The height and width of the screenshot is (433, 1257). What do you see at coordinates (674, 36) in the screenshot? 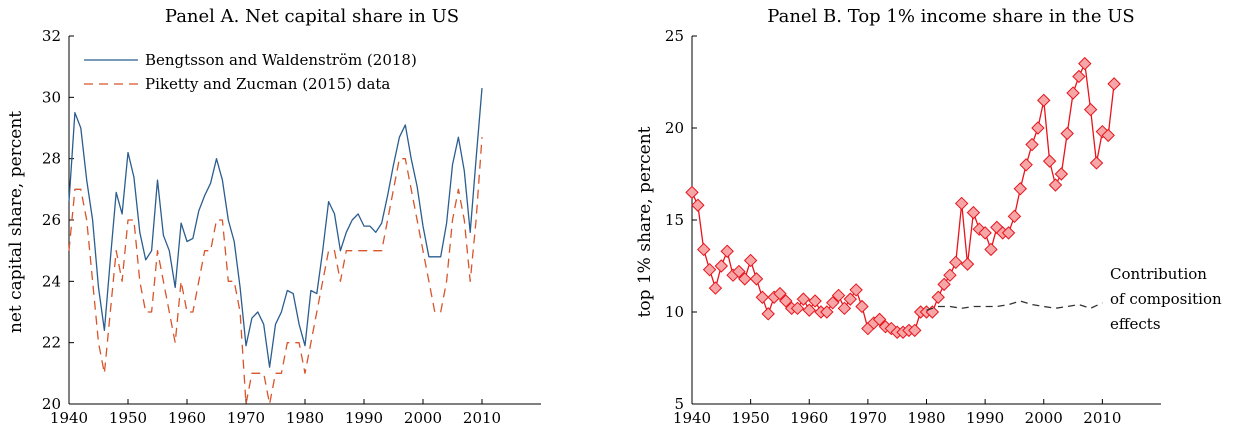
I see `panel-b-y-tick-label: 25` at bounding box center [674, 36].